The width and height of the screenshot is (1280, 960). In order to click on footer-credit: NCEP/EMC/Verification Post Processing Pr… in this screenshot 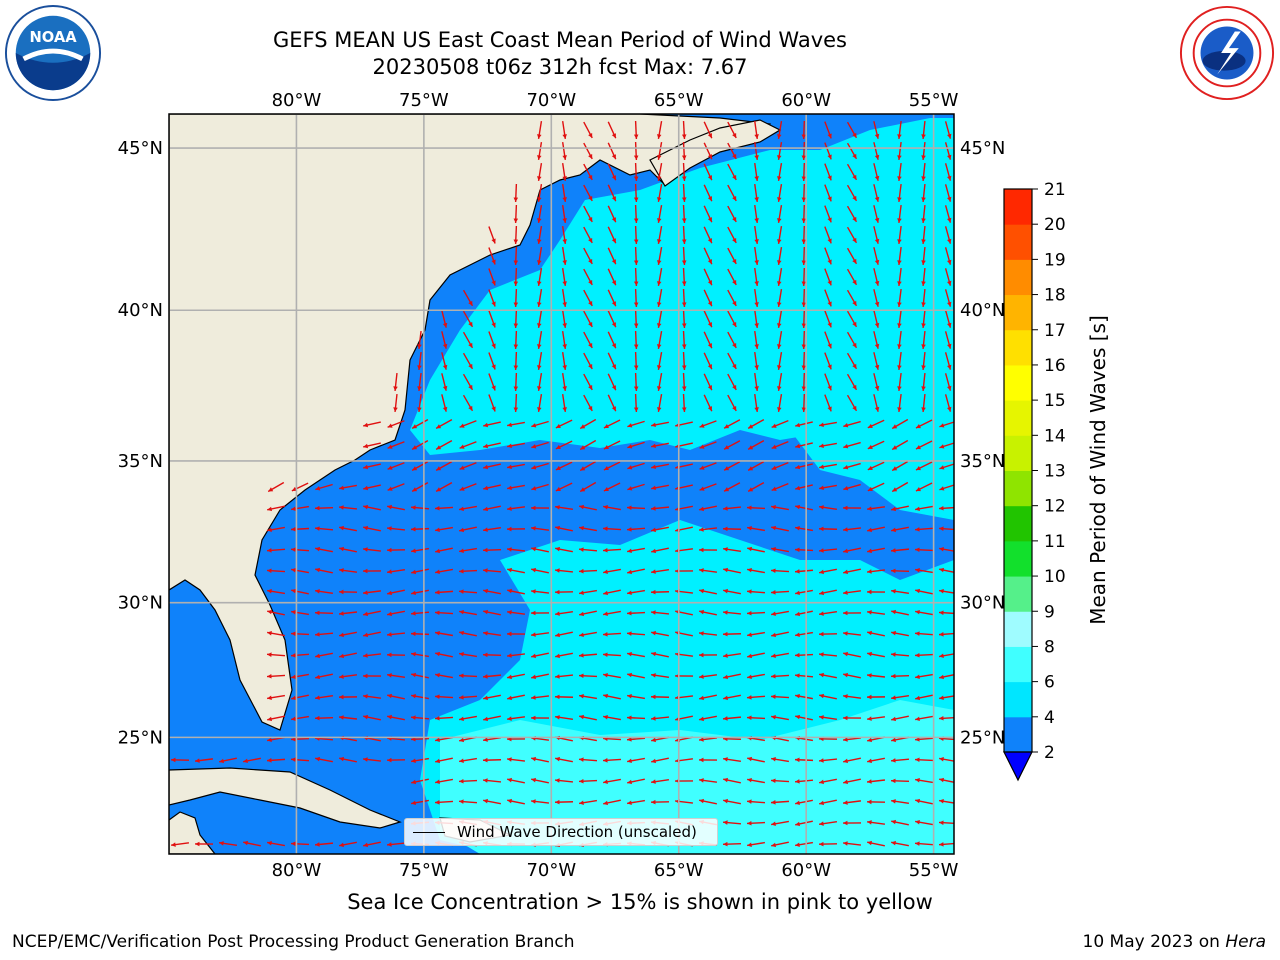, I will do `click(293, 942)`.